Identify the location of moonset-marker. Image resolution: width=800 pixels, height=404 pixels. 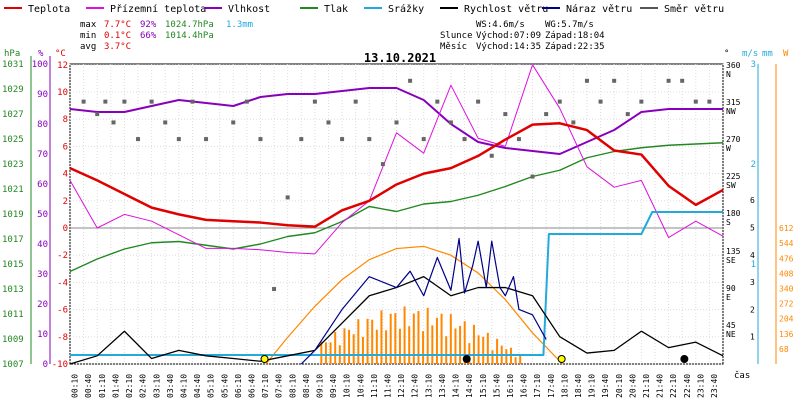
(684, 359).